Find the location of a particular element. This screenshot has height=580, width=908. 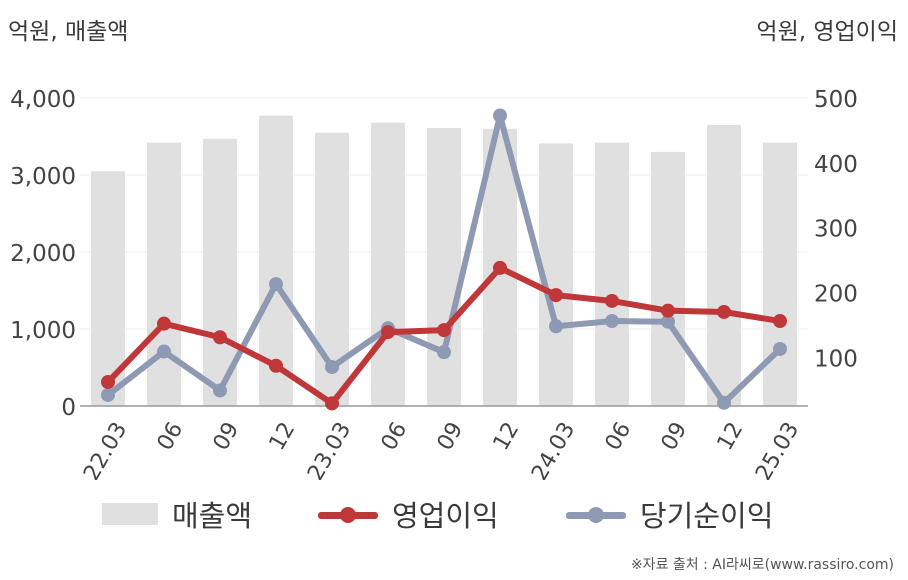

x-axis-tick-label: 23.03 is located at coordinates (329, 449).